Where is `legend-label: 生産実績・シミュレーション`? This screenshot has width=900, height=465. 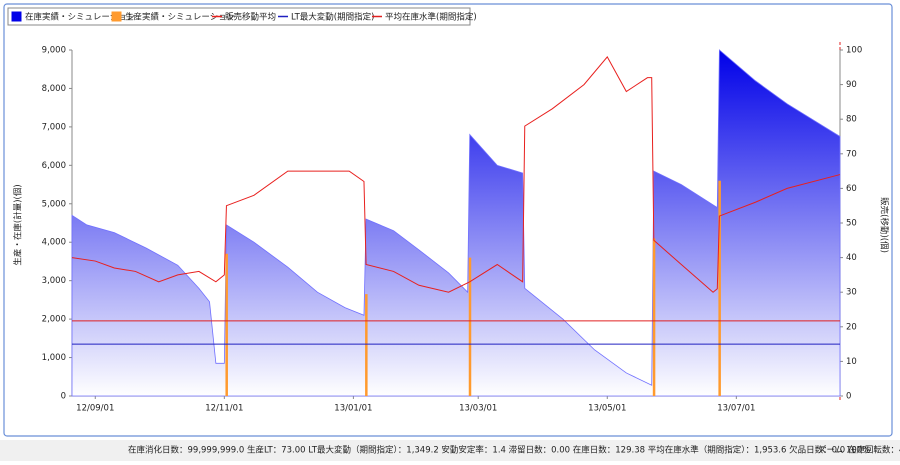 legend-label: 生産実績・シミュレーション is located at coordinates (180, 17).